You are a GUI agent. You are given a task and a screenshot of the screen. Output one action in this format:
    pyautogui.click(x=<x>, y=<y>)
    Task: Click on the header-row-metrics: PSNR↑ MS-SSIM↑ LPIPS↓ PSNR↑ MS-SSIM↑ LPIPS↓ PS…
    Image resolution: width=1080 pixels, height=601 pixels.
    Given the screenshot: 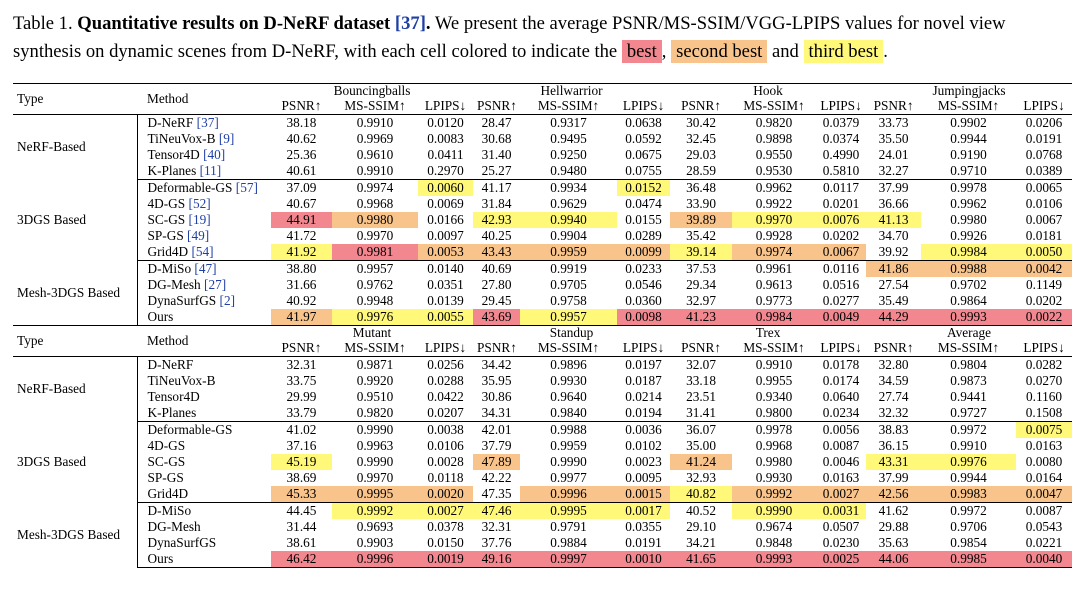 What is the action you would take?
    pyautogui.click(x=542, y=106)
    